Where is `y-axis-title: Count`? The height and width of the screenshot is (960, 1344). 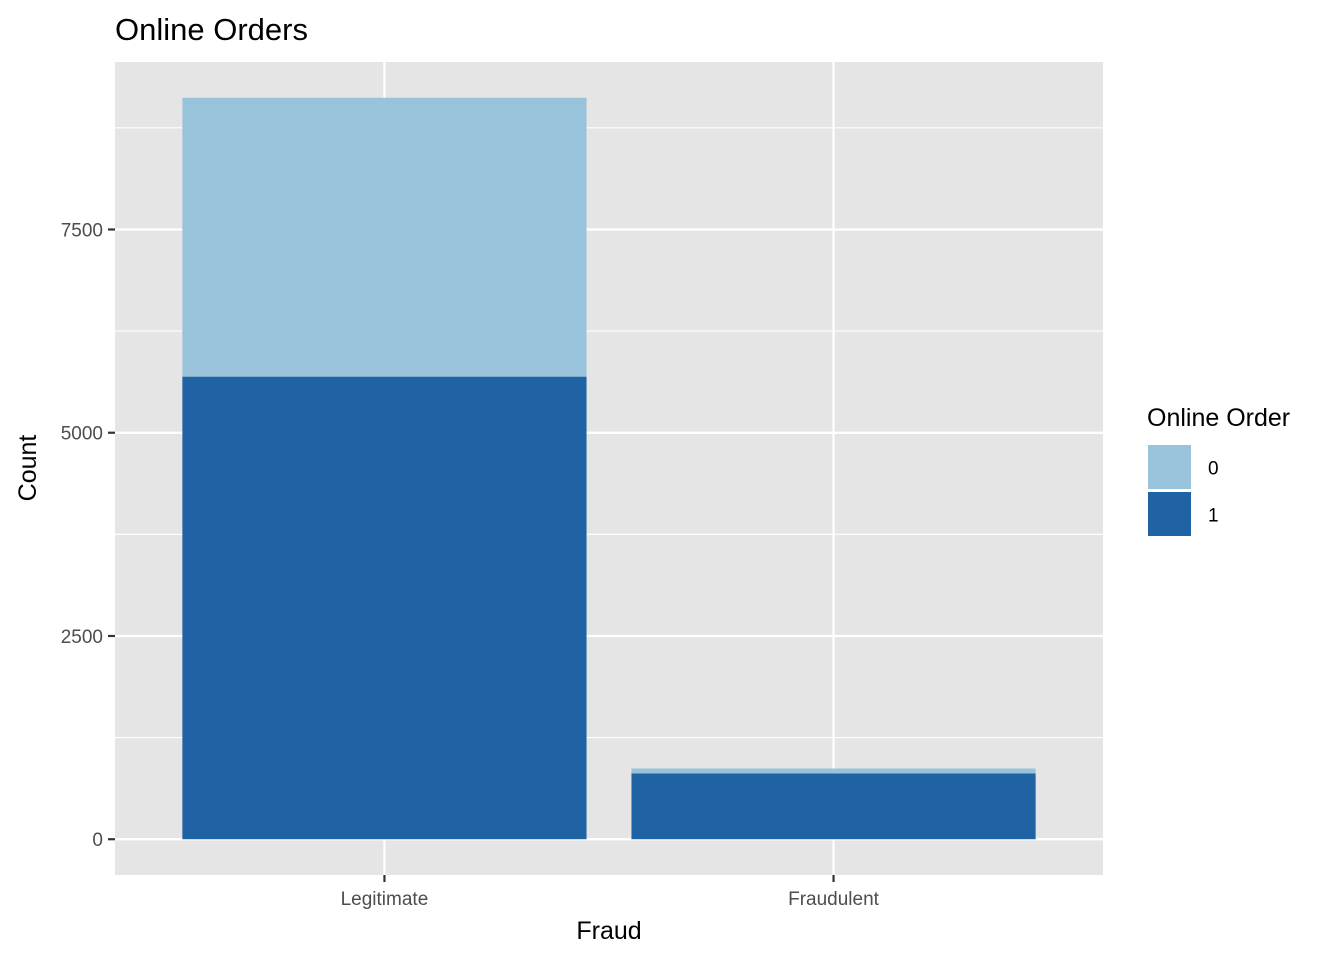
y-axis-title: Count is located at coordinates (28, 468).